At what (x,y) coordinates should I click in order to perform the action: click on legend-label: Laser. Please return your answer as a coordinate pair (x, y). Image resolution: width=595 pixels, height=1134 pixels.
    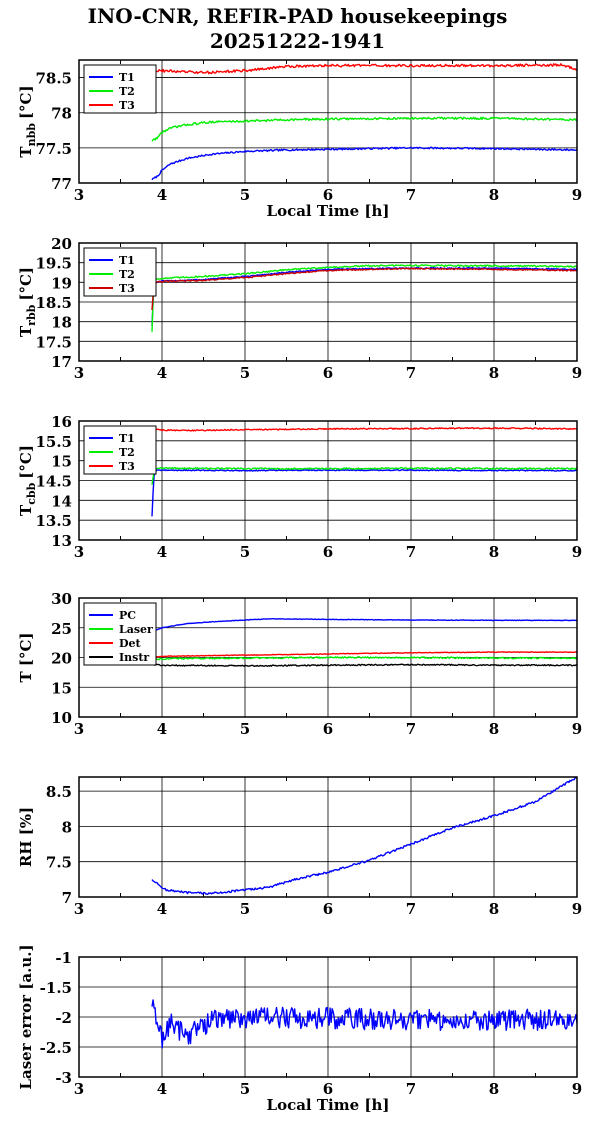
    Looking at the image, I should click on (136, 629).